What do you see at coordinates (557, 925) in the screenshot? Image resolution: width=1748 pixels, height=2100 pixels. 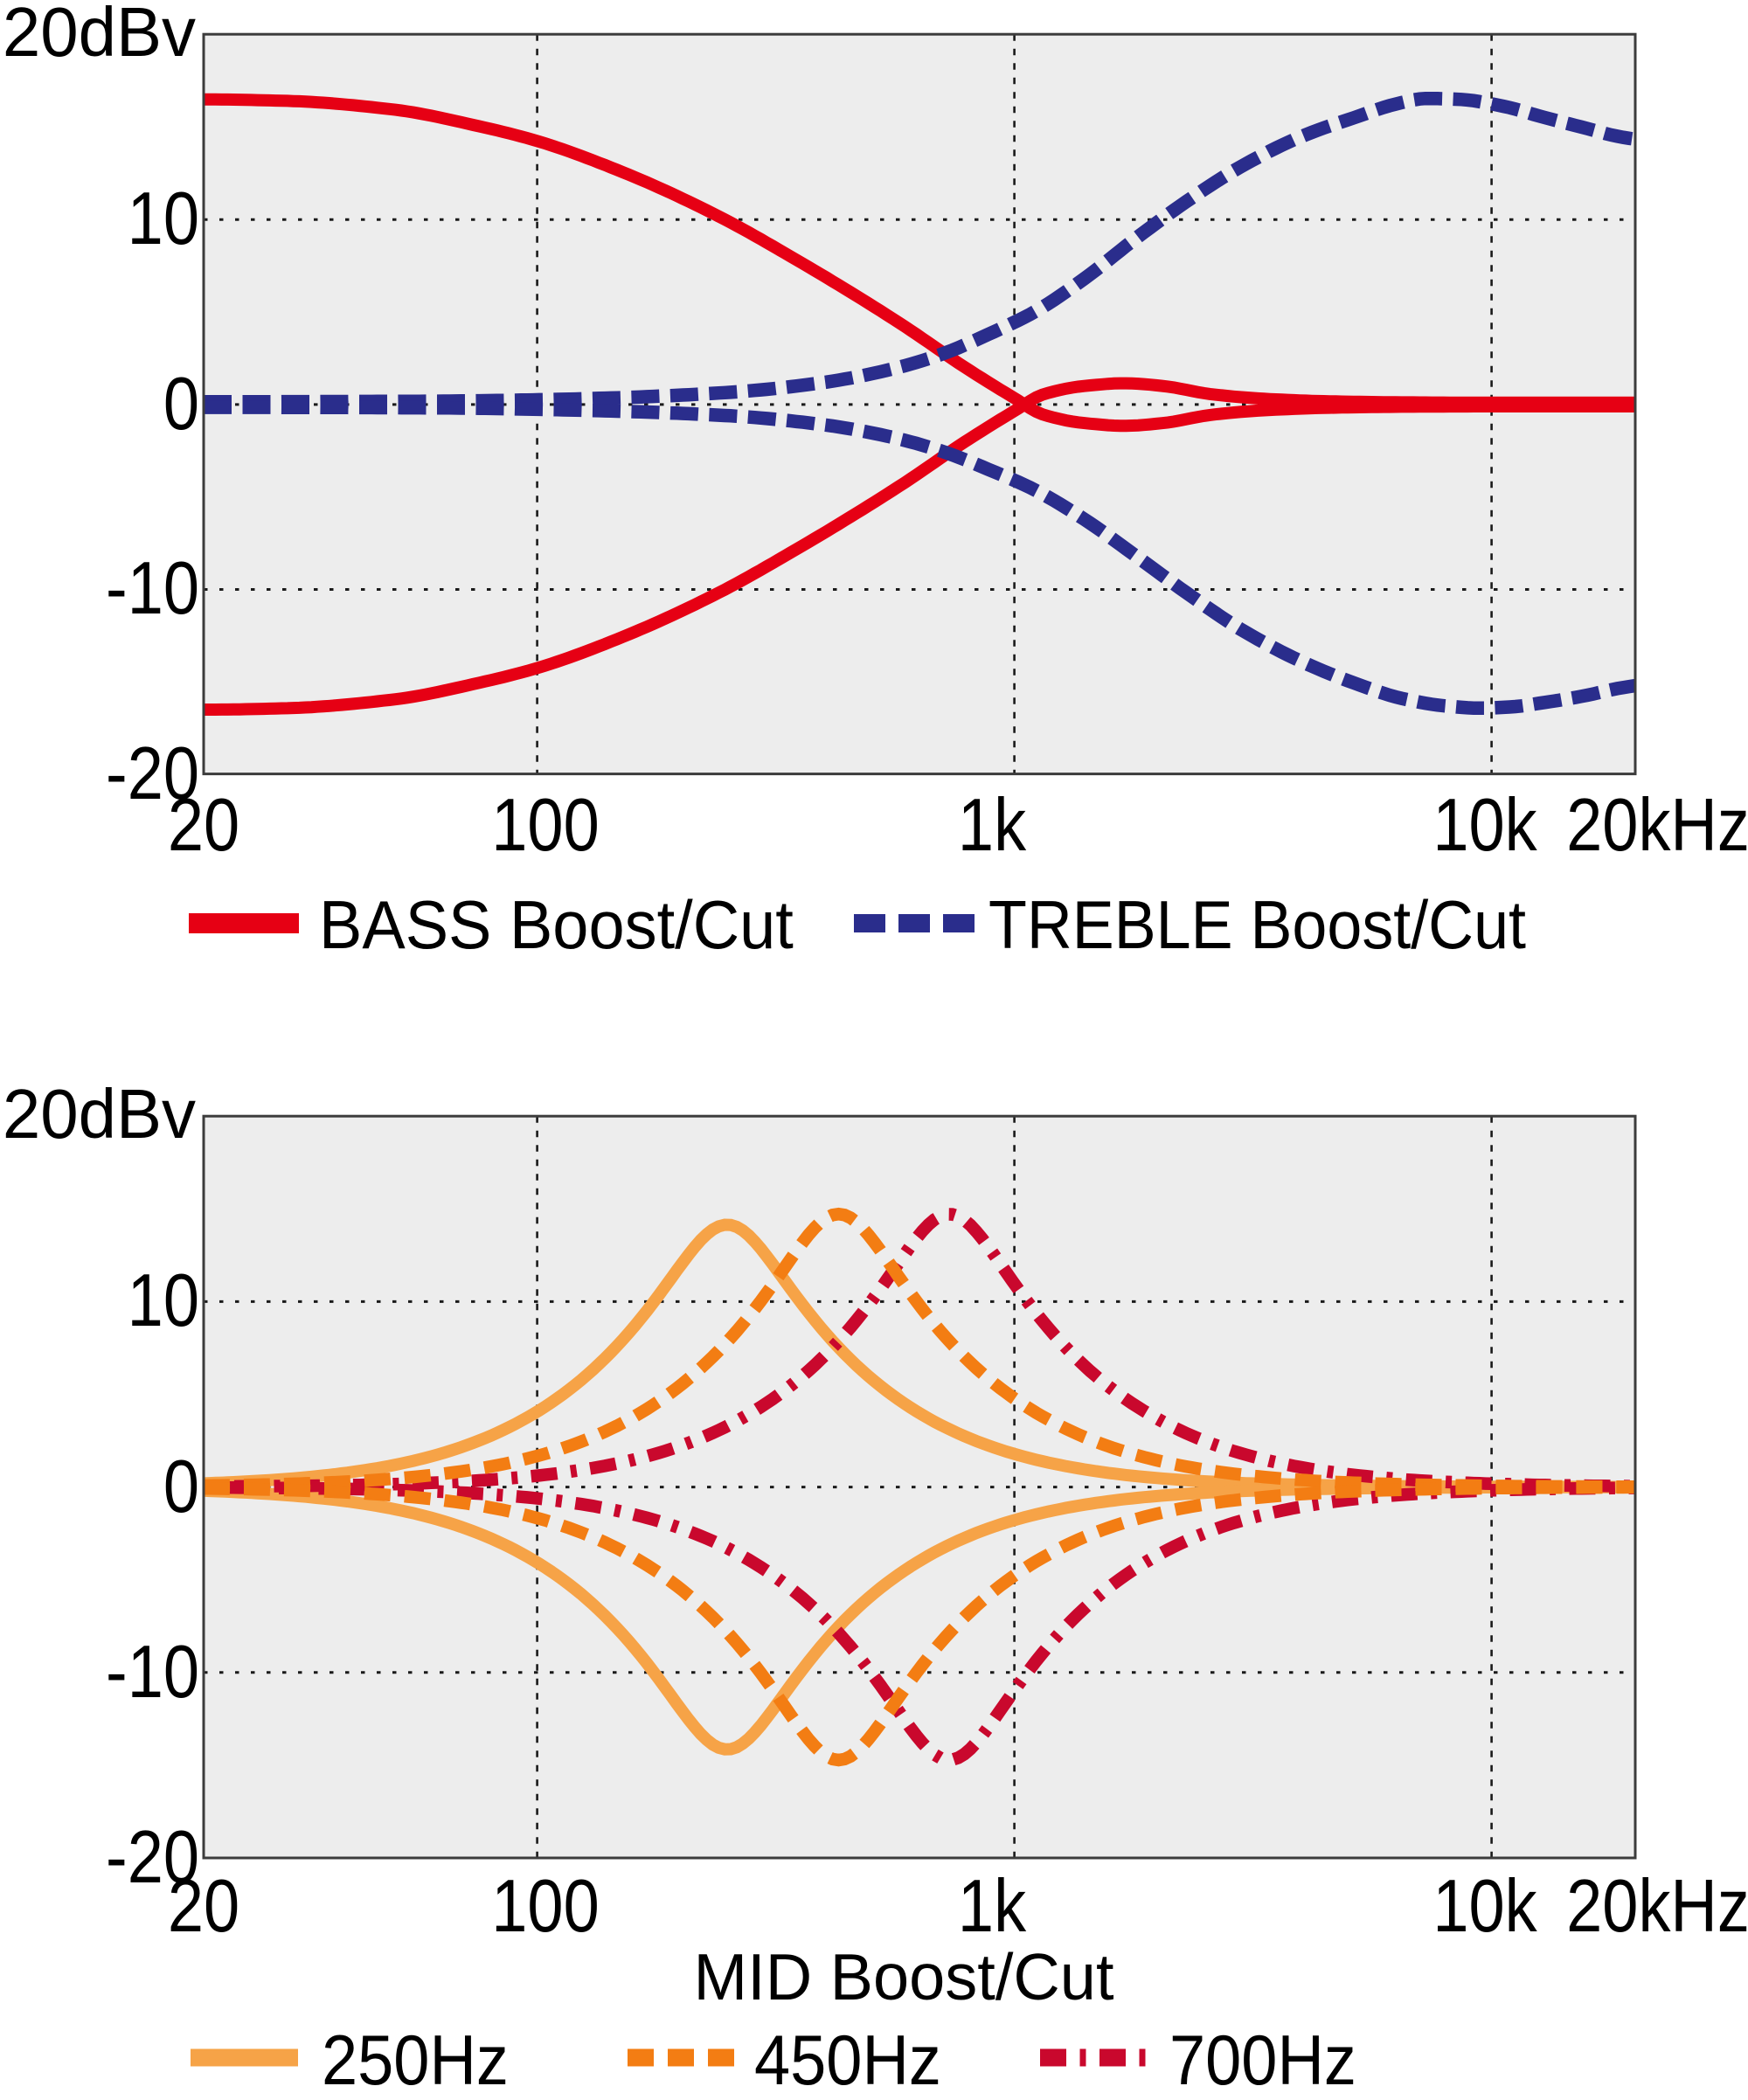 I see `svg-text: BASS Boost/Cut` at bounding box center [557, 925].